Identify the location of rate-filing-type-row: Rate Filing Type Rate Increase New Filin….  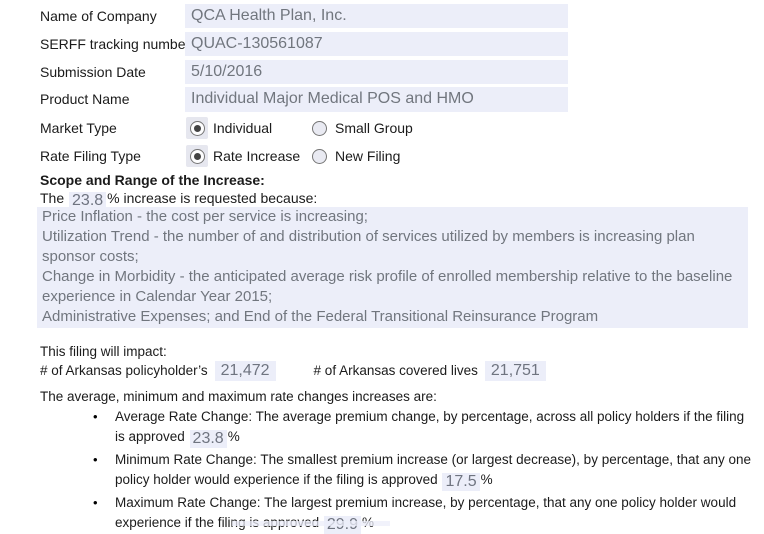
(382, 156).